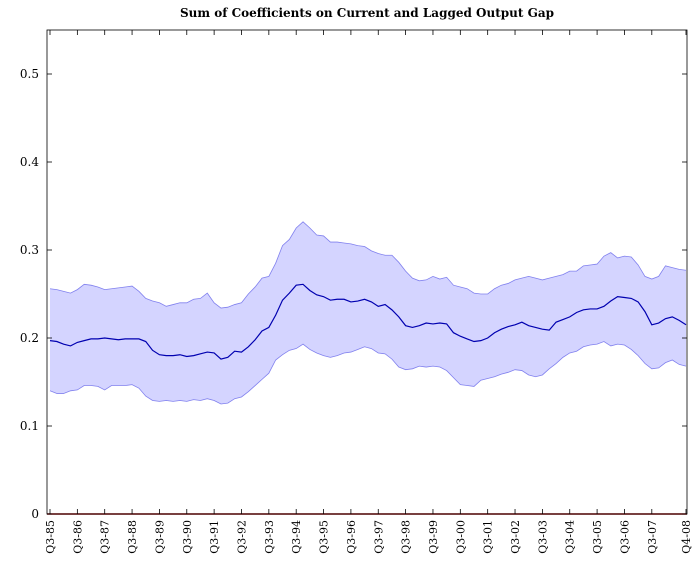 The width and height of the screenshot is (700, 583). Describe the element at coordinates (570, 537) in the screenshot. I see `x-tick-label: Q3-04` at that location.